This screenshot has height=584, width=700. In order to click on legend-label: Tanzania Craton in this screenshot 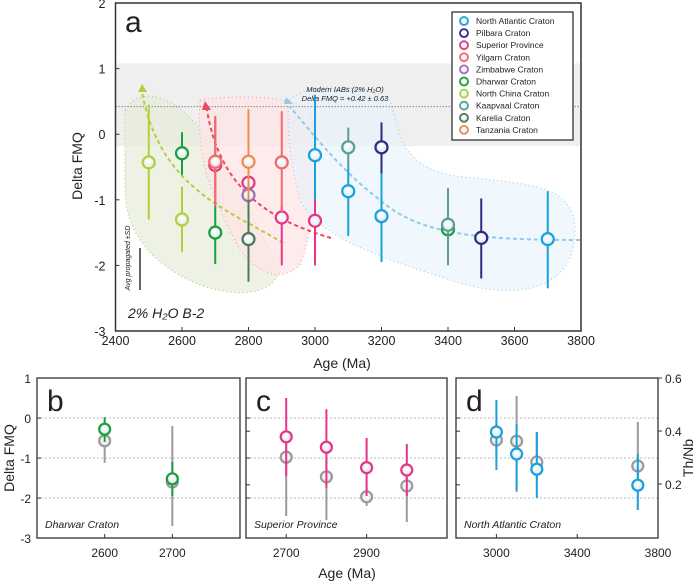, I will do `click(507, 130)`.